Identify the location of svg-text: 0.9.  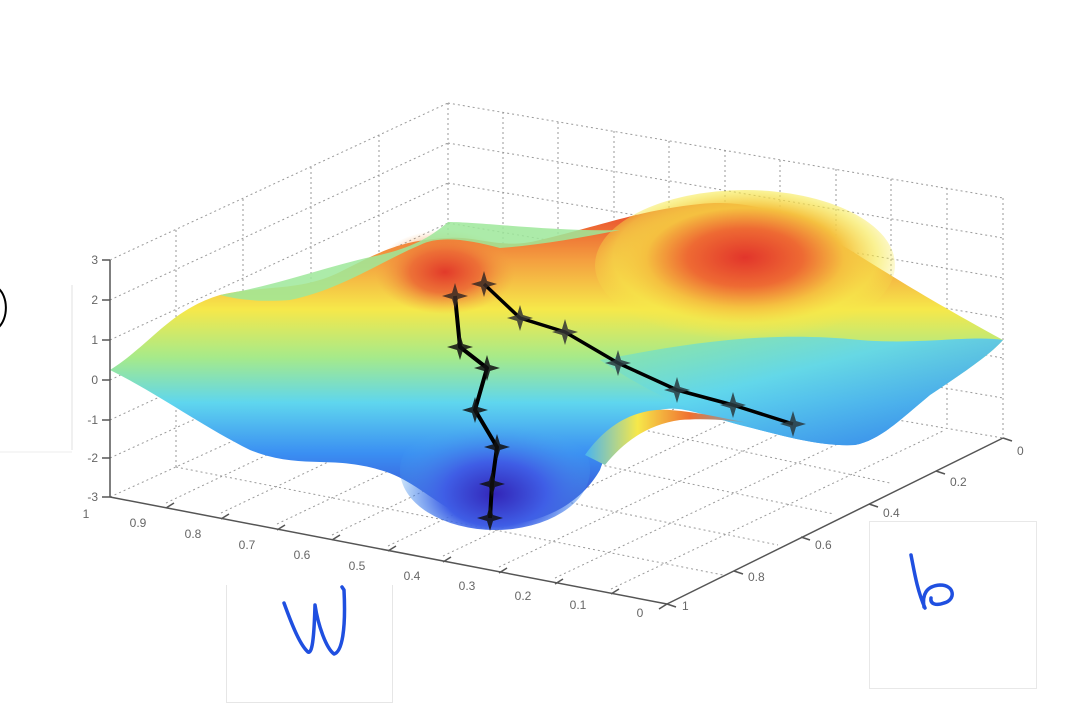
(138, 523).